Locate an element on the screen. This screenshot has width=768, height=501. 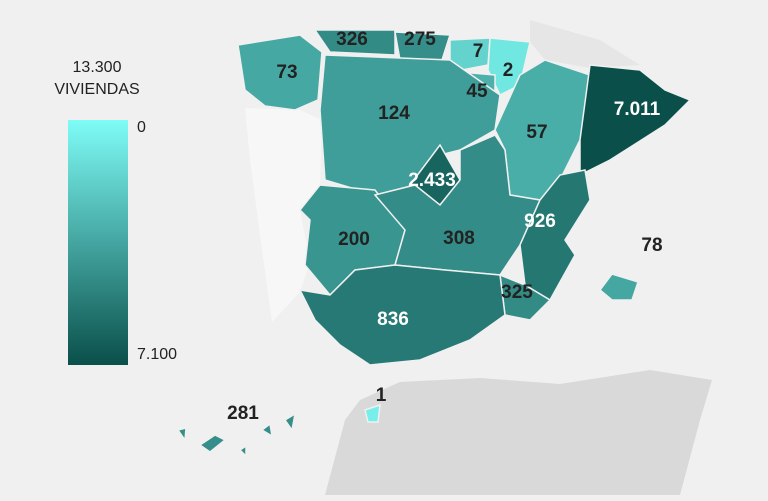
region-label: 2 is located at coordinates (508, 70).